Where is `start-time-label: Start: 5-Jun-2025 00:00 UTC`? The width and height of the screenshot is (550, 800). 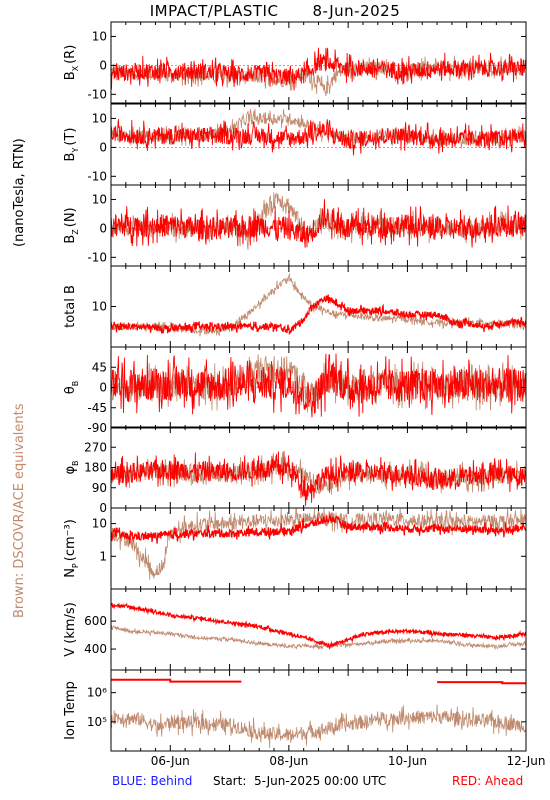 start-time-label: Start: 5-Jun-2025 00:00 UTC is located at coordinates (300, 781).